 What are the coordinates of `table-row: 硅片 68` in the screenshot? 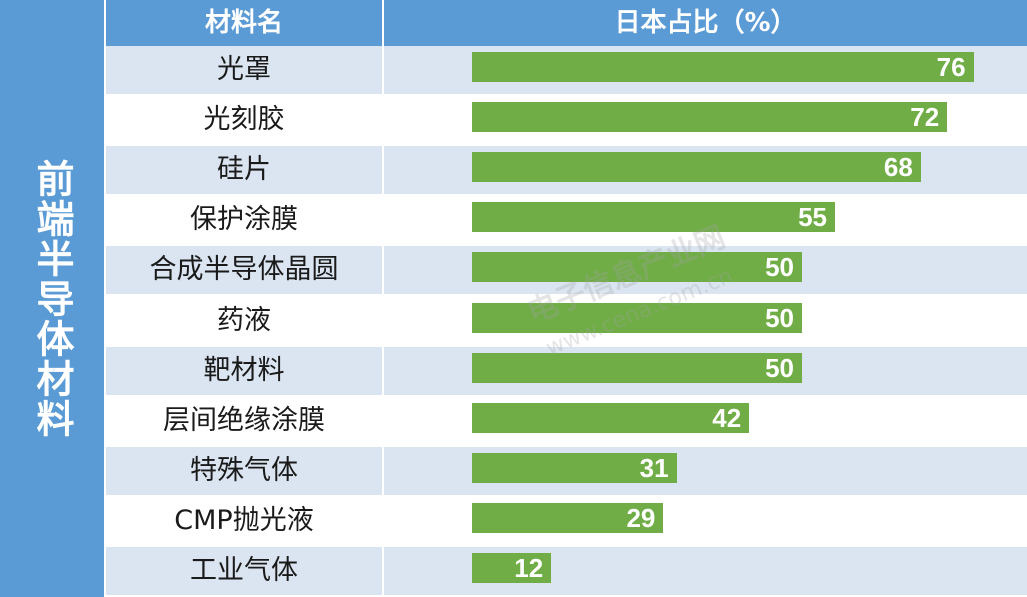 It's located at (566, 170).